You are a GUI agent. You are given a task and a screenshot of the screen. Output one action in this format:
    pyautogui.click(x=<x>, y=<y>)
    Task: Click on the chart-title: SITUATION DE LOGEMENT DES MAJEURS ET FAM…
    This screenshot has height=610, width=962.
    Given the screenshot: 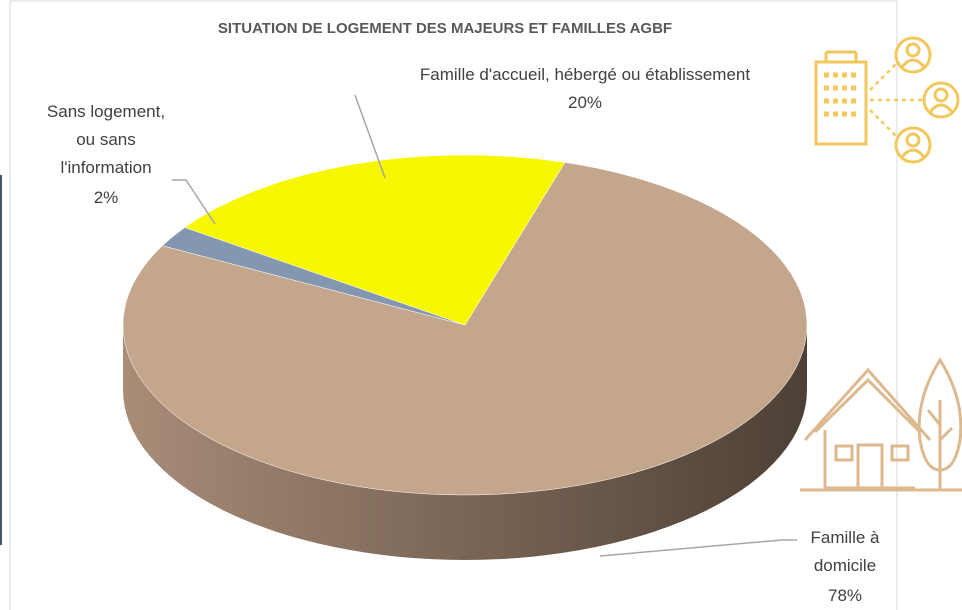 What is the action you would take?
    pyautogui.click(x=445, y=28)
    